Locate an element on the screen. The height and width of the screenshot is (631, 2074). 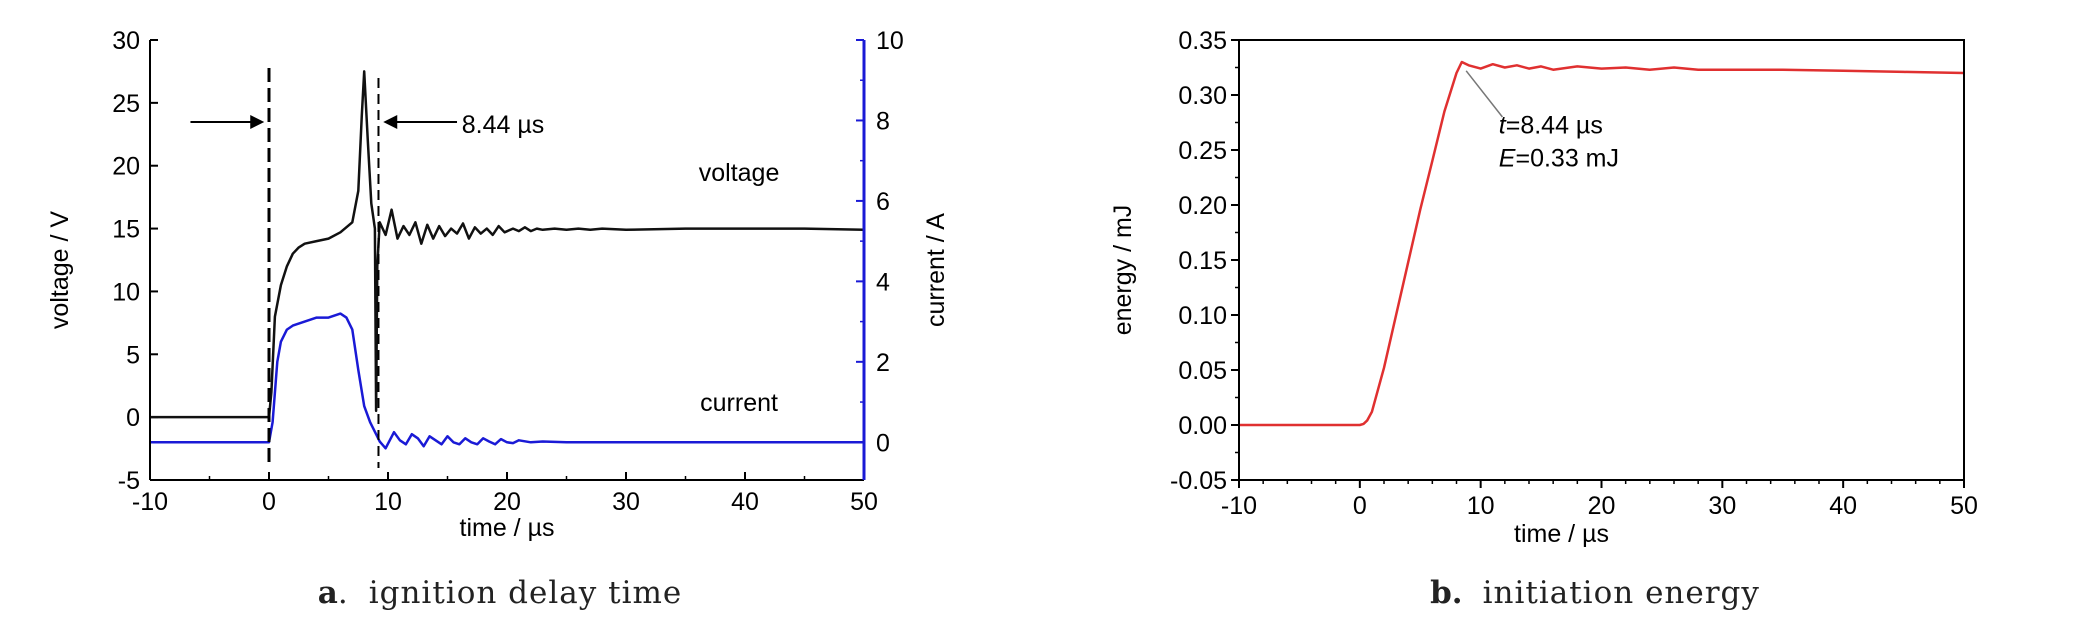
y2-tick-label: 0 is located at coordinates (883, 443).